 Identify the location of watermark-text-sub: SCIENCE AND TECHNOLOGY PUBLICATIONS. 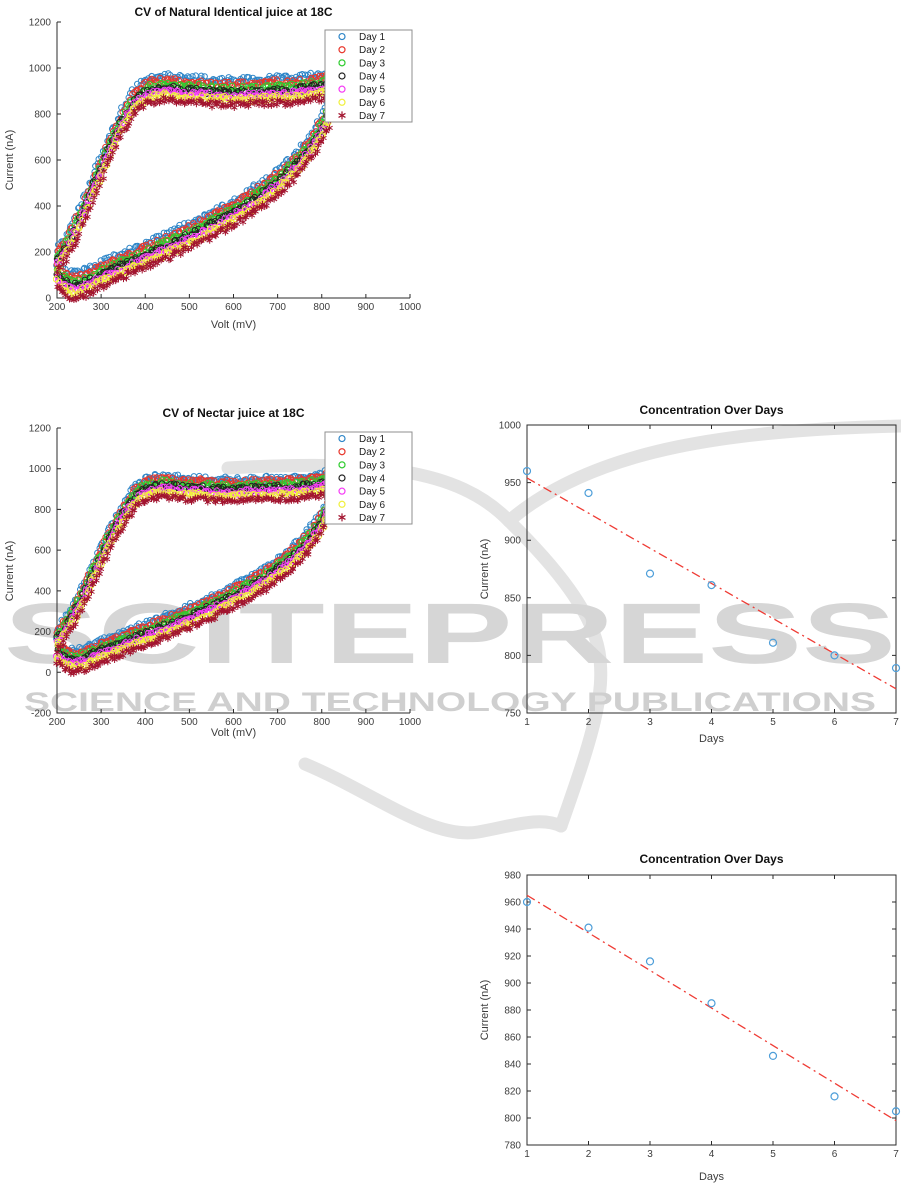
(450, 702).